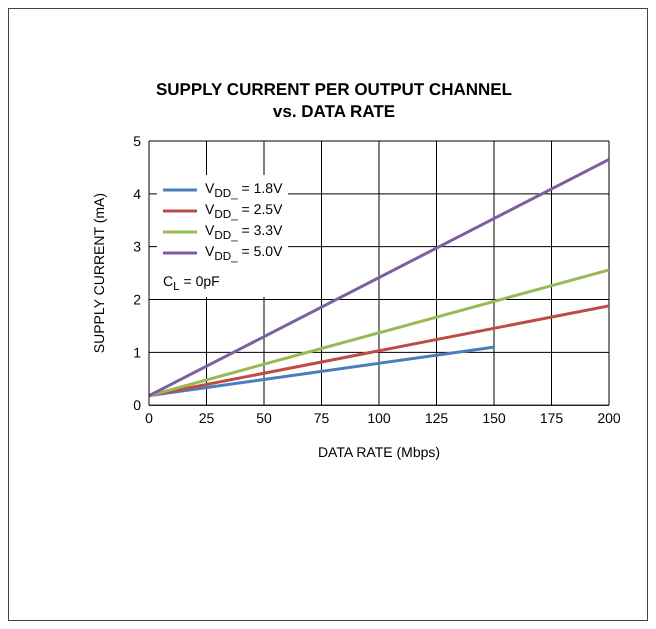  I want to click on y-tick-label: 3, so click(137, 246).